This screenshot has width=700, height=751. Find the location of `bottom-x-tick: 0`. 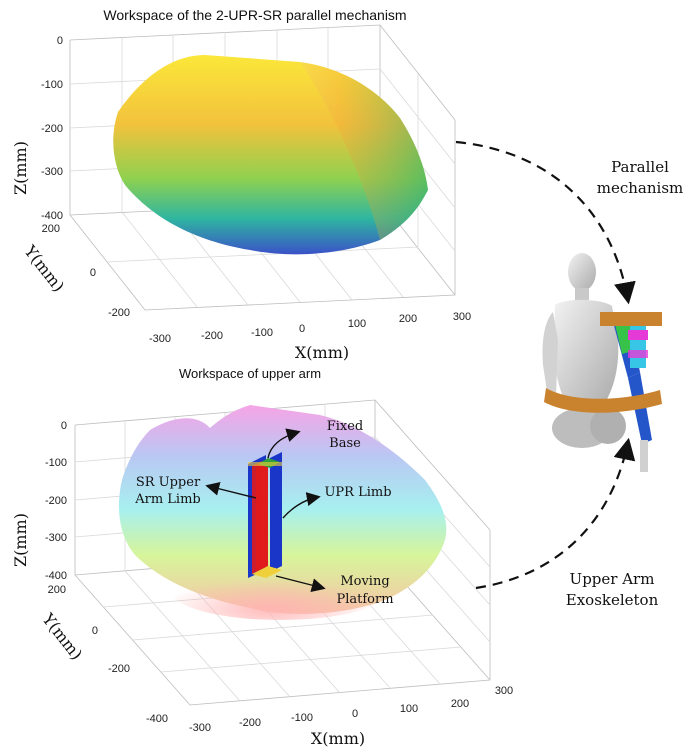

bottom-x-tick: 0 is located at coordinates (355, 714).